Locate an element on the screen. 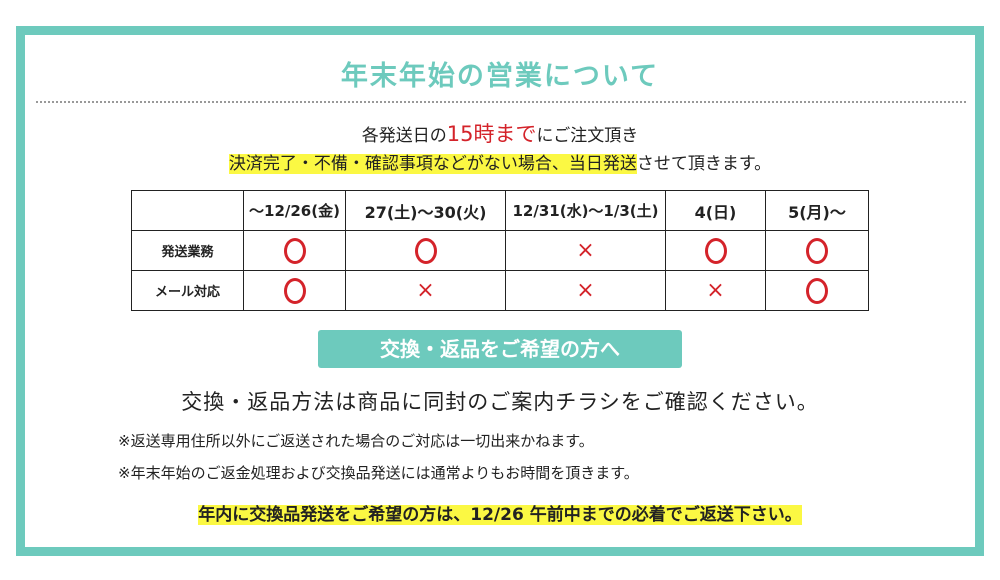 The height and width of the screenshot is (580, 1000). table-row: 発送業務 × is located at coordinates (500, 250).